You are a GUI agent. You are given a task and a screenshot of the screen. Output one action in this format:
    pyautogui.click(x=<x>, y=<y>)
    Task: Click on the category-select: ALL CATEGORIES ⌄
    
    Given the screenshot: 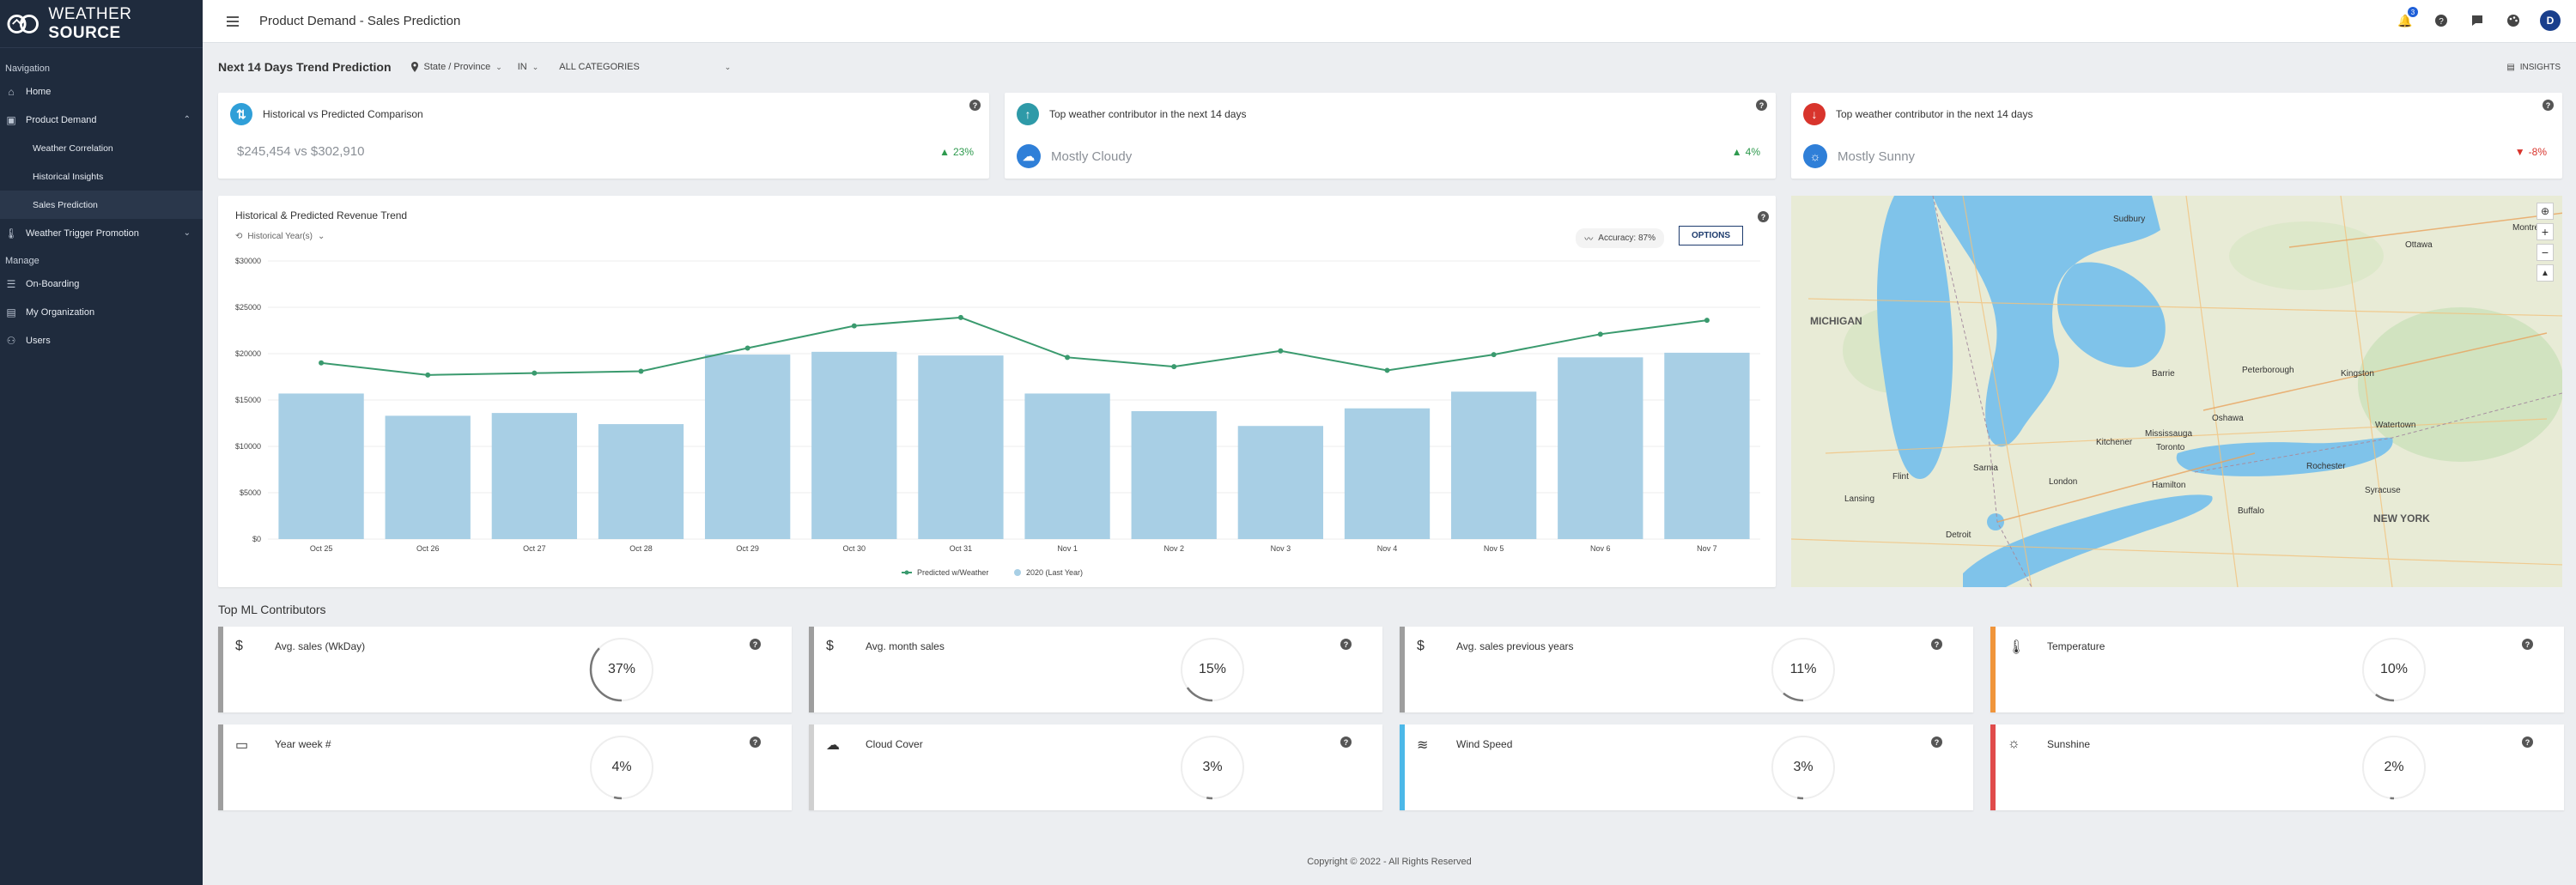 What is the action you would take?
    pyautogui.click(x=645, y=67)
    